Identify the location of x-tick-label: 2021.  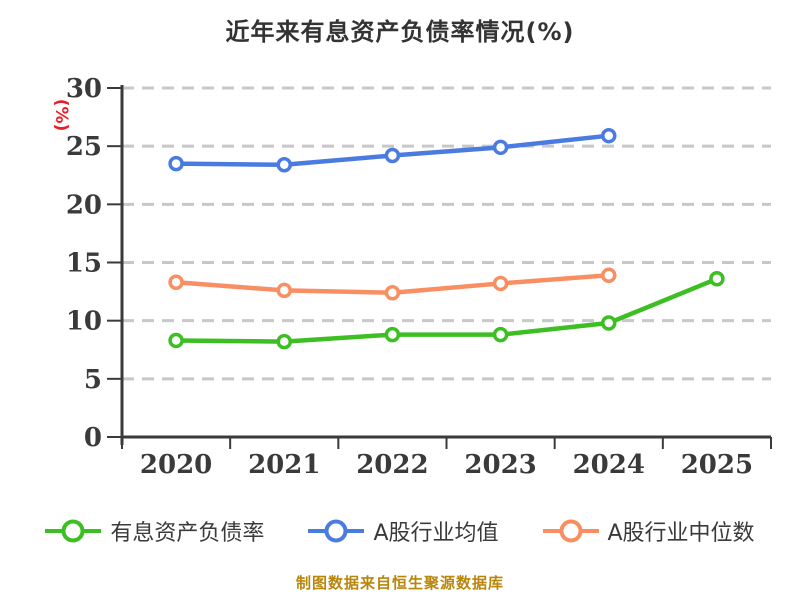
(284, 465).